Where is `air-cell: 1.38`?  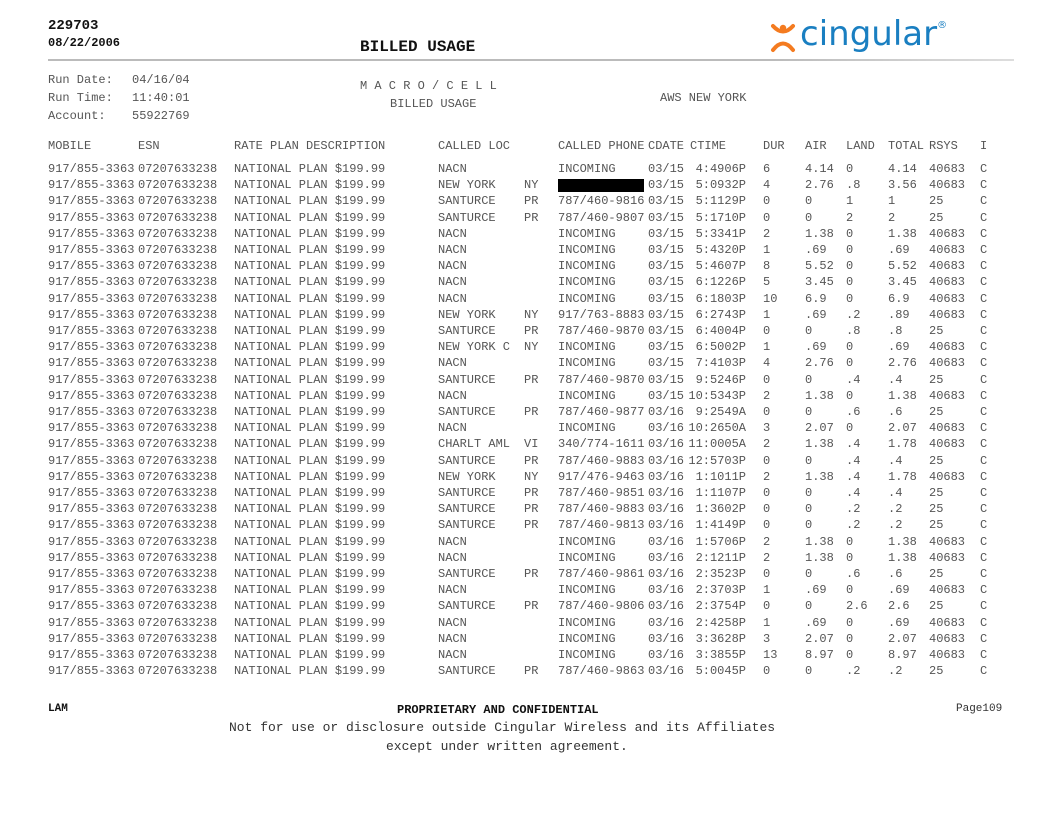 air-cell: 1.38 is located at coordinates (819, 541).